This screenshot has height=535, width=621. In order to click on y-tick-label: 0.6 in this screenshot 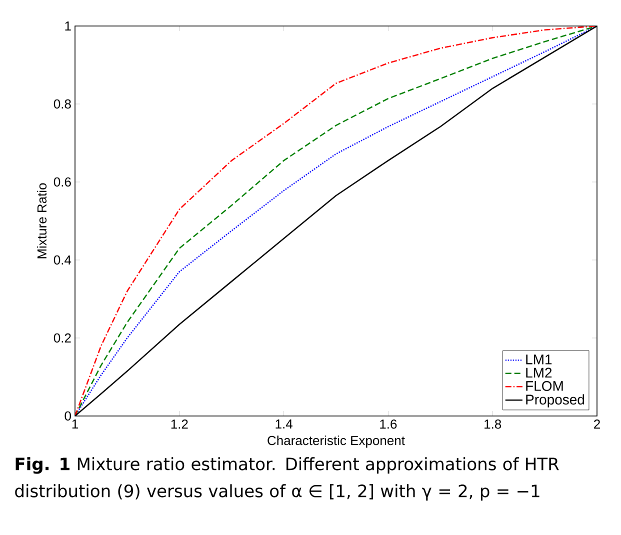, I will do `click(62, 182)`.